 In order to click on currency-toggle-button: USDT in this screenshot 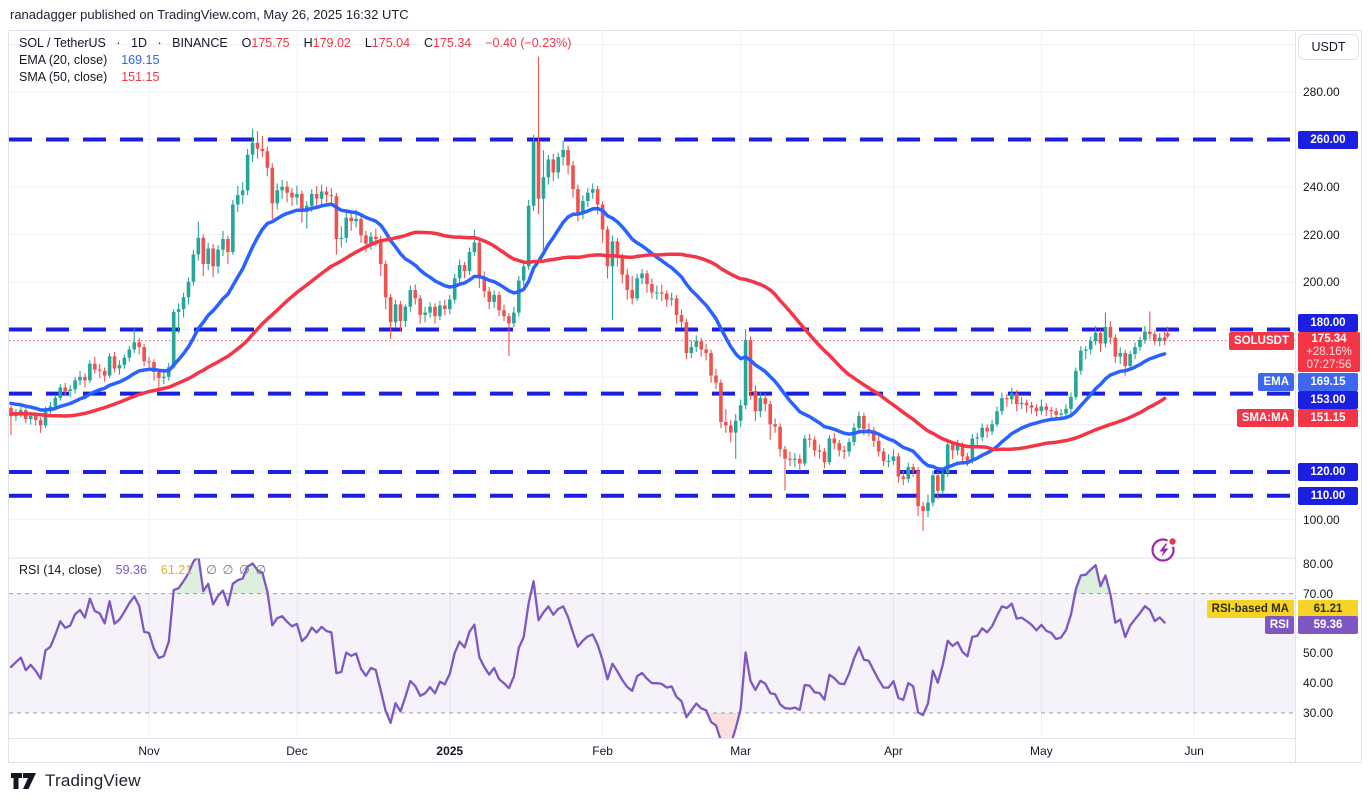, I will do `click(1328, 47)`.